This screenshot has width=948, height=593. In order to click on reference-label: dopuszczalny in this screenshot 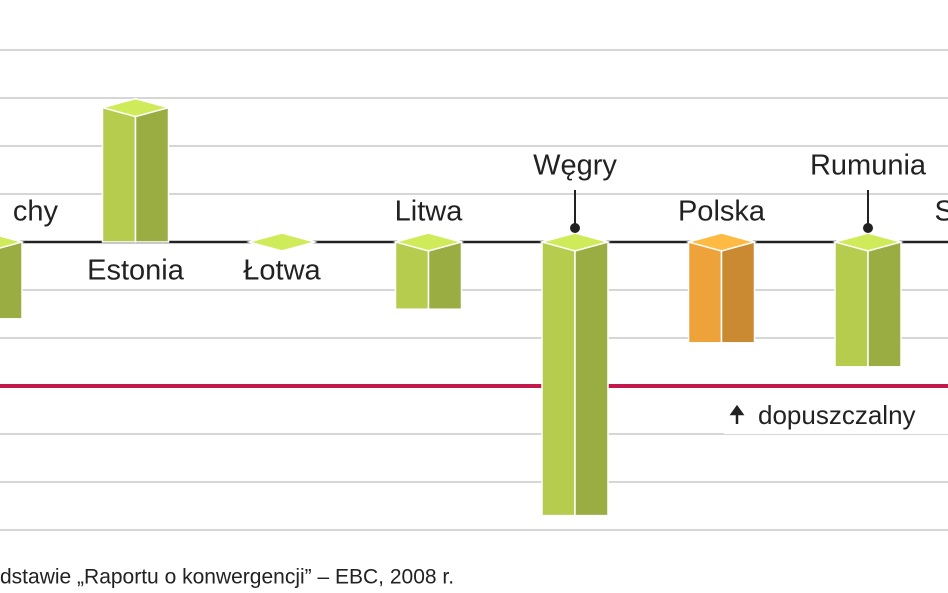, I will do `click(837, 415)`.